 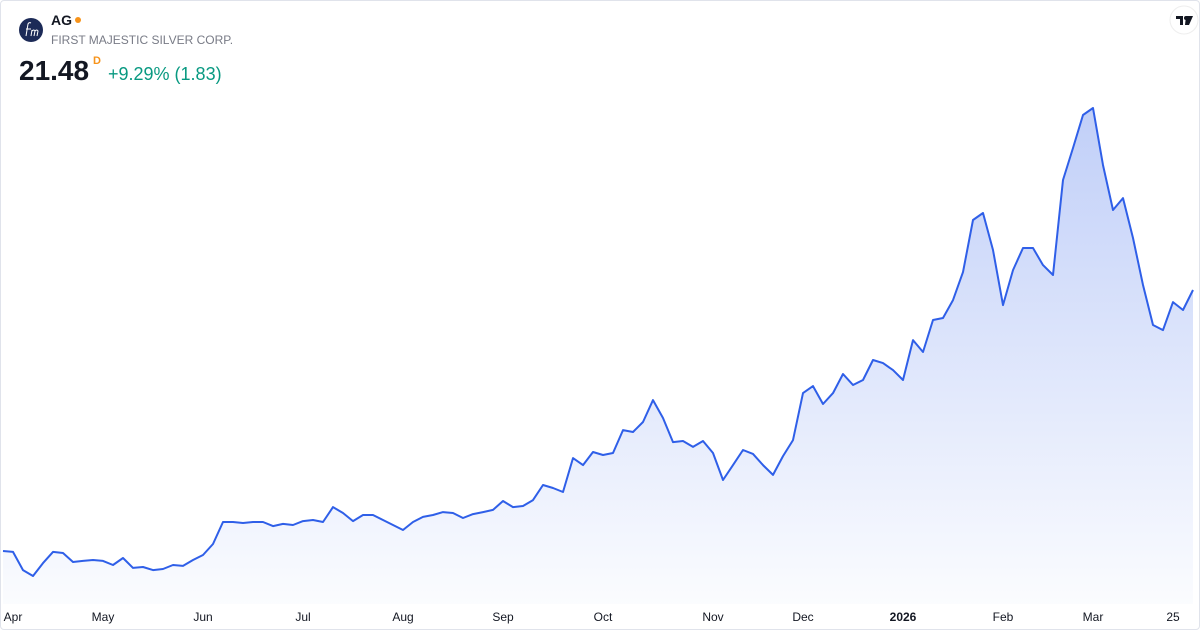 I want to click on interval: D, so click(x=97, y=61).